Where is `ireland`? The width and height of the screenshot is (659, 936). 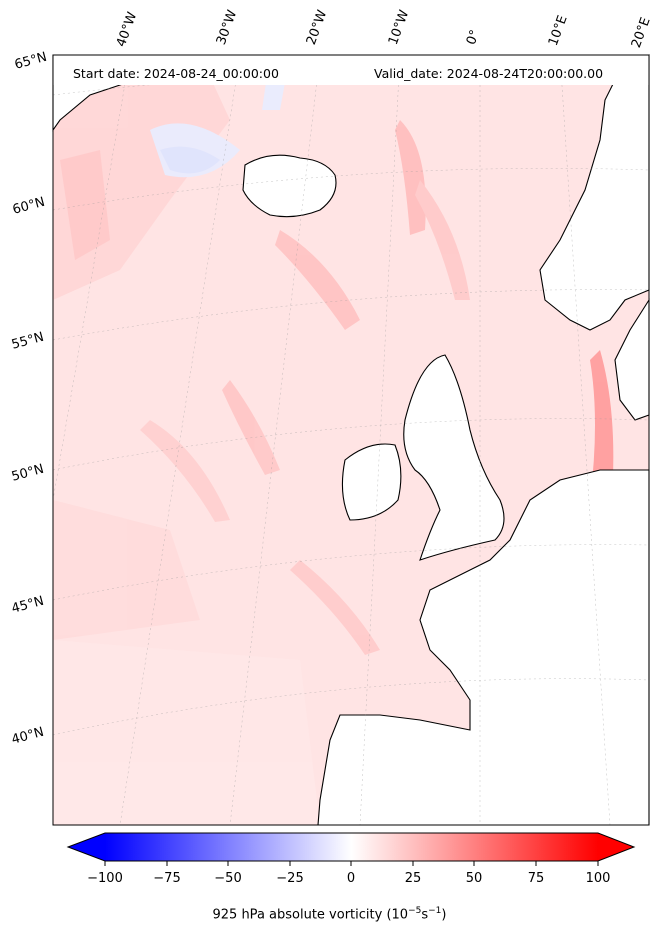
ireland is located at coordinates (371, 482).